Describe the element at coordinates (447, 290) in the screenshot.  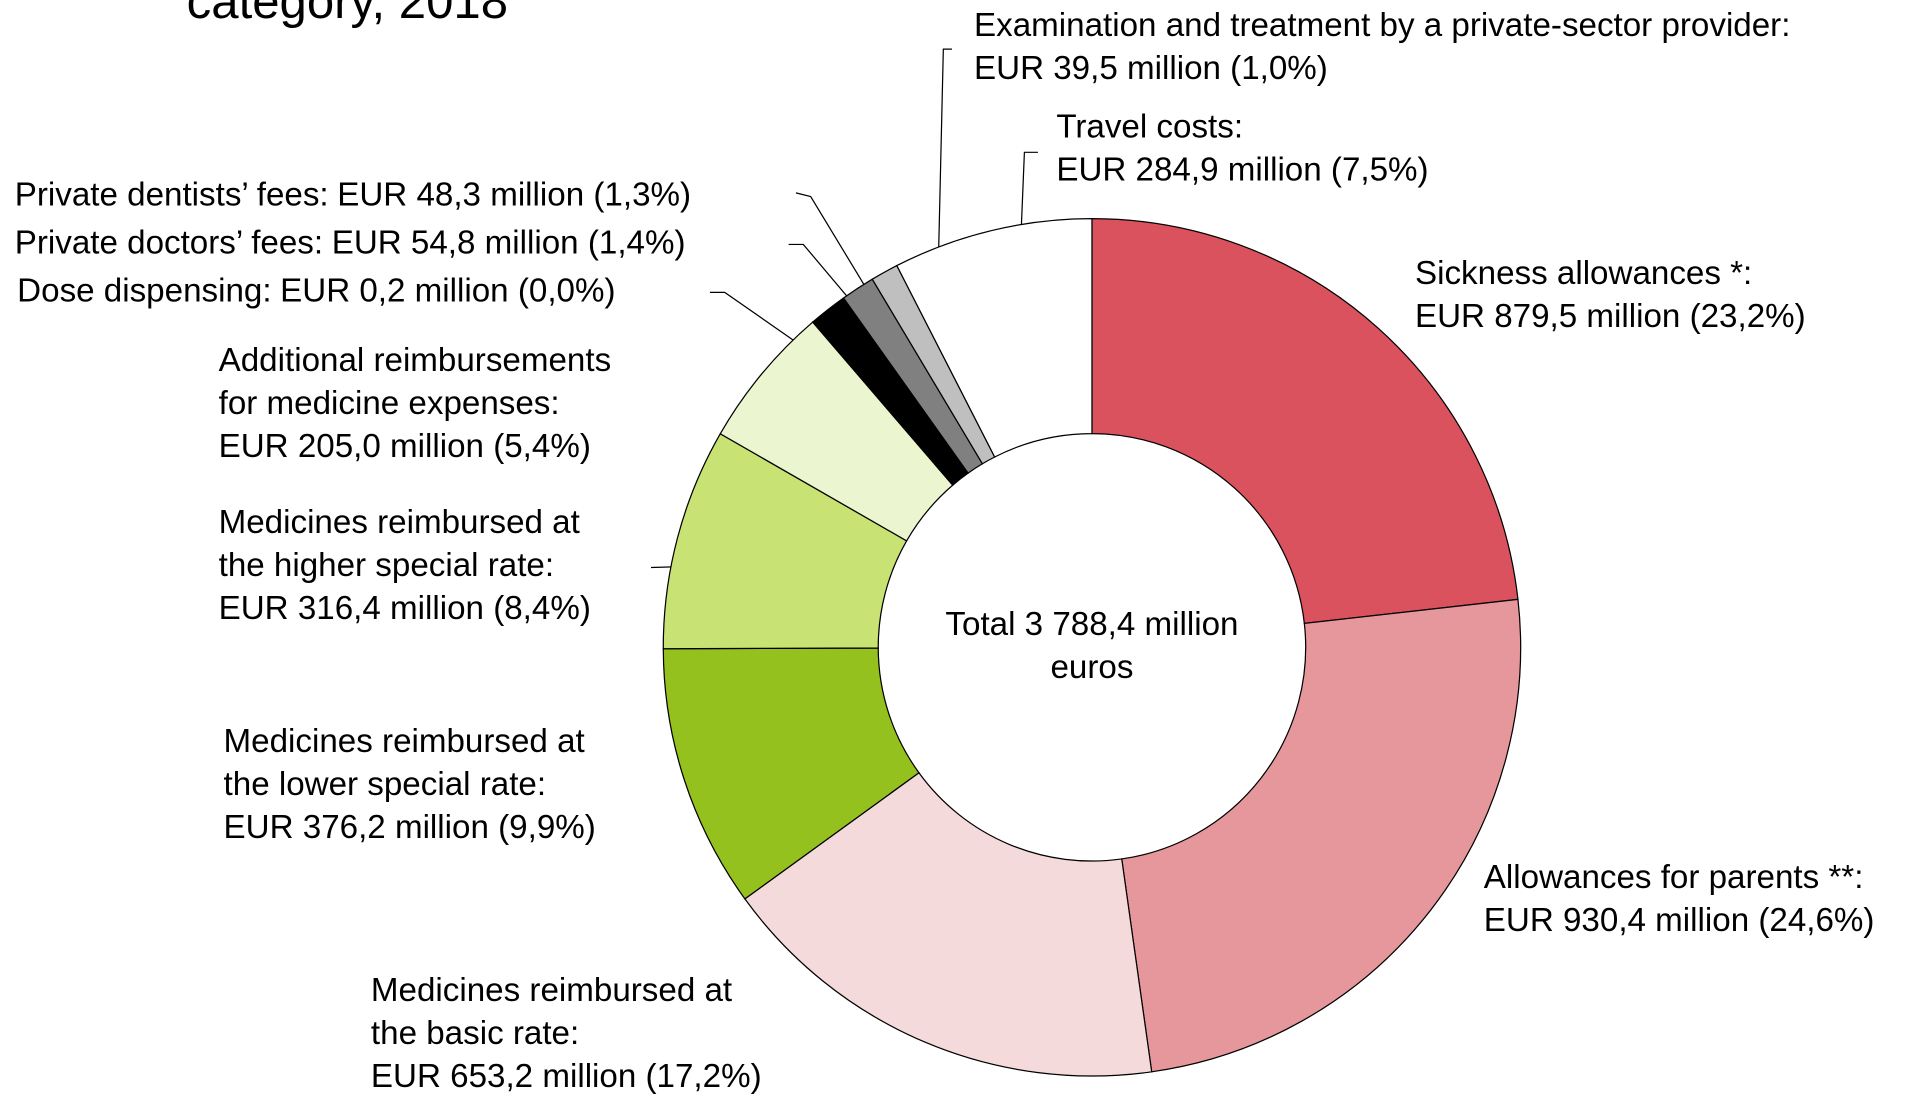
I see `value-label: EUR 0,2 million (0,0%)` at that location.